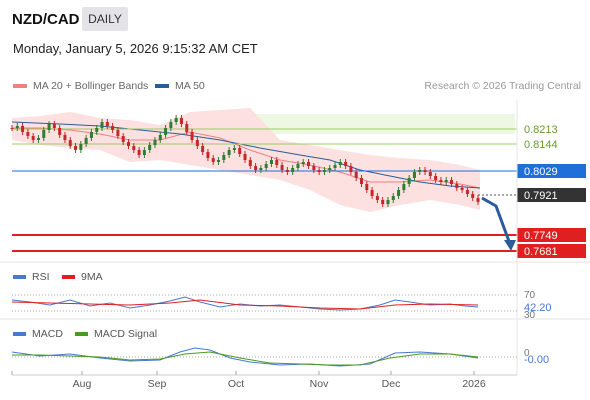 The image size is (590, 400). What do you see at coordinates (135, 48) in the screenshot?
I see `timestamp: Monday, January 5, 2026 9:15:32 AM CET` at bounding box center [135, 48].